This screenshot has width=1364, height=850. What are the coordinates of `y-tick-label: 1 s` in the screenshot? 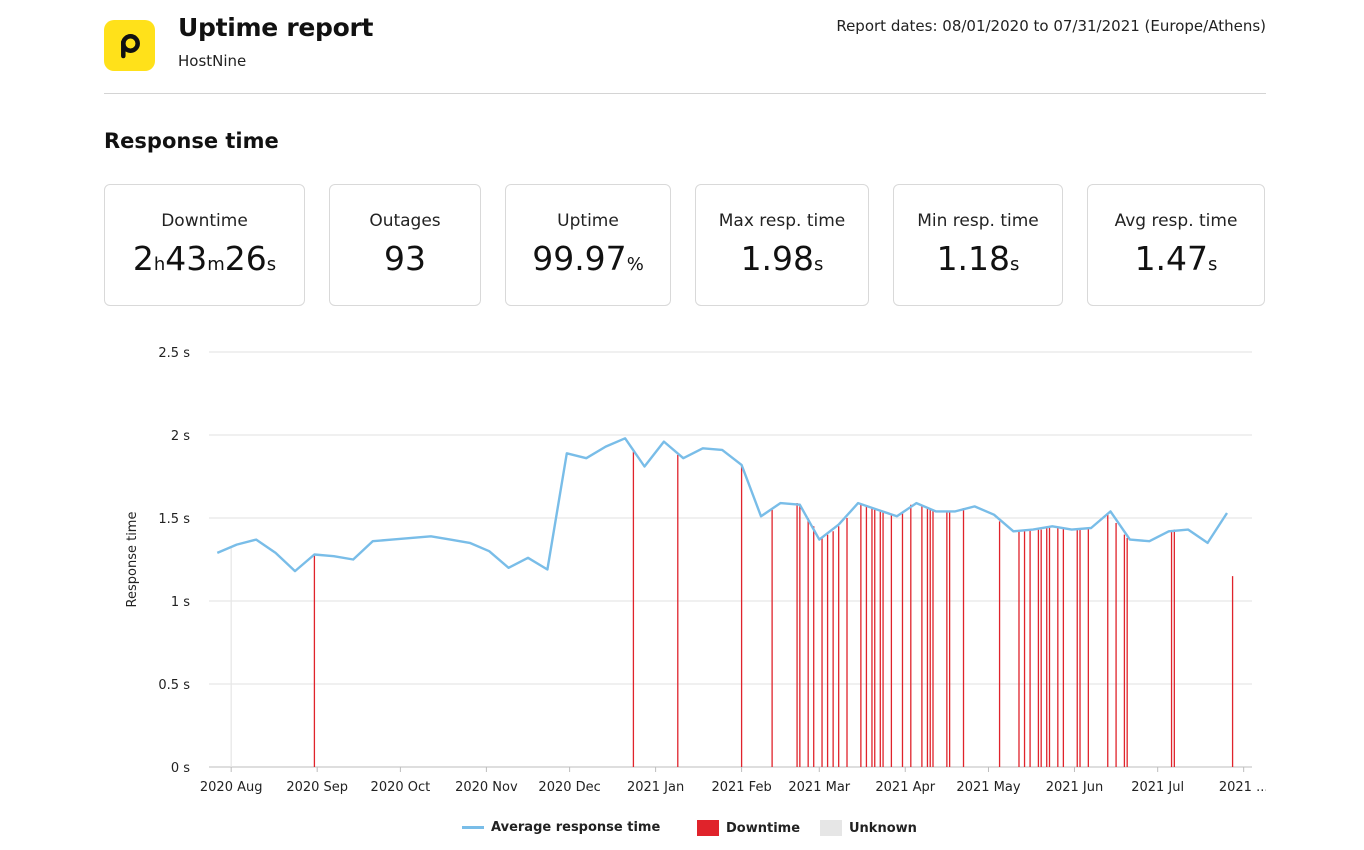 It's located at (180, 602).